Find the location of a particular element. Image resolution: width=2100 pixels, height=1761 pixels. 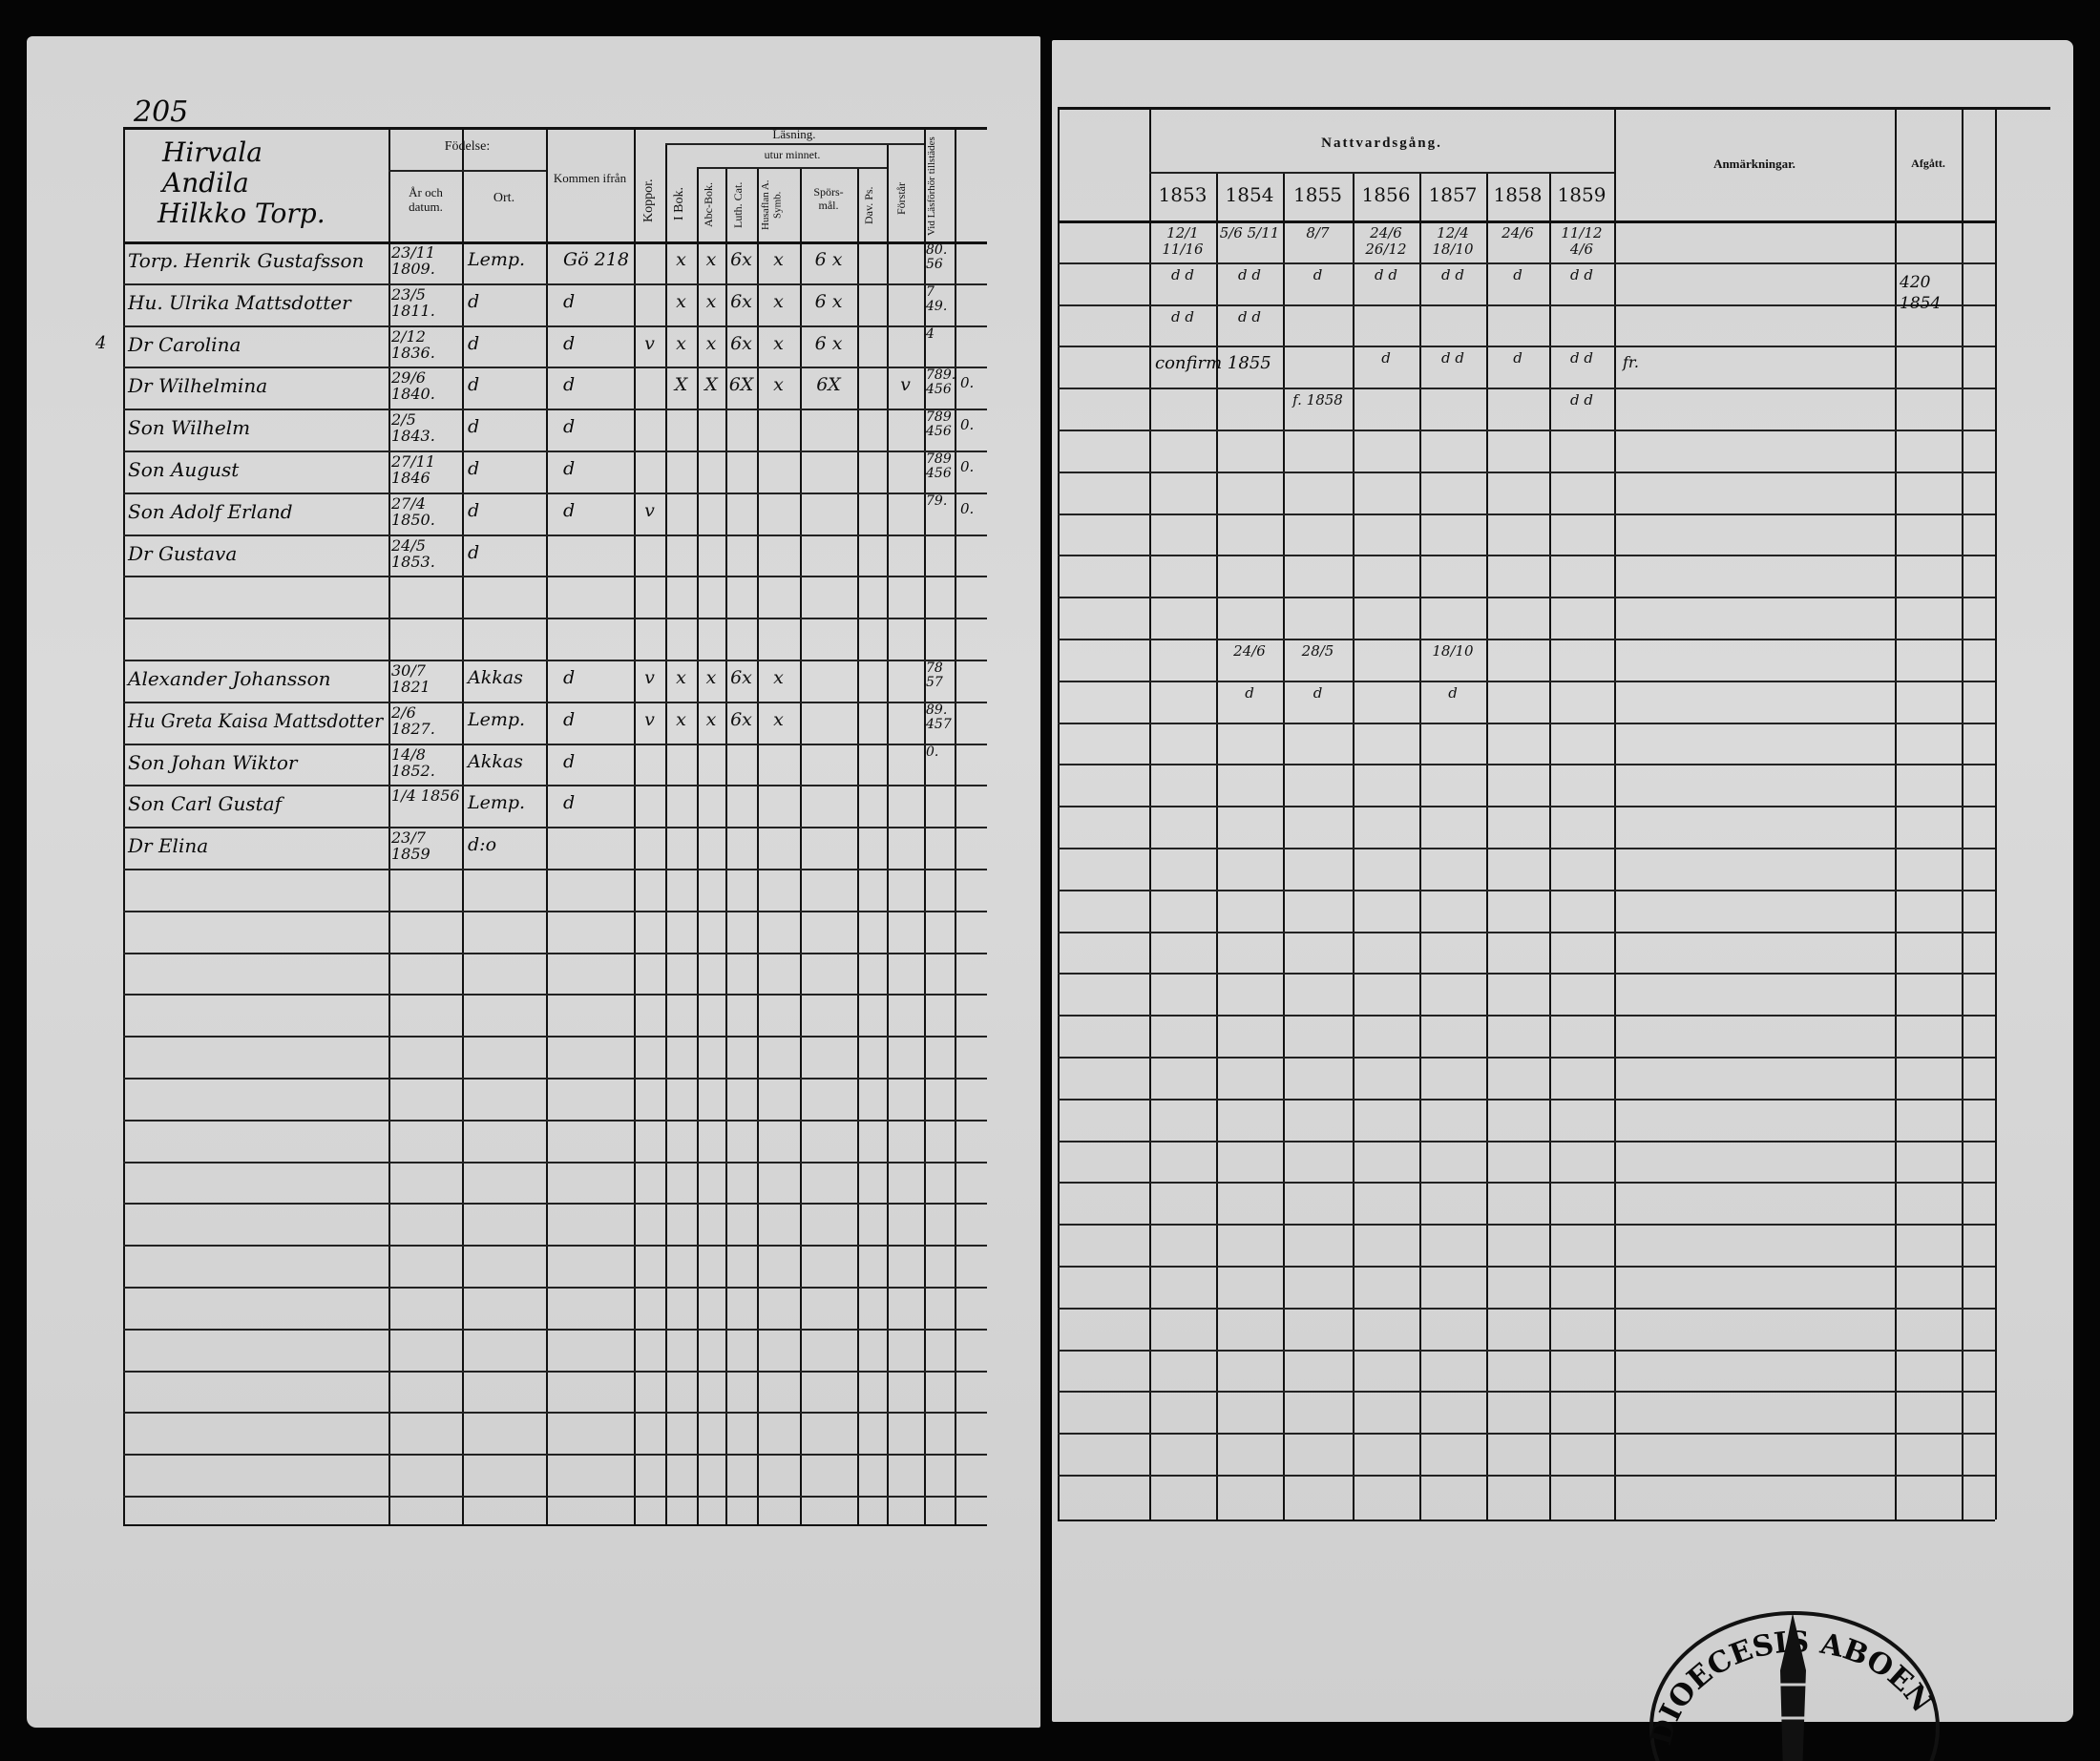

reading-mark: X is located at coordinates (711, 384).